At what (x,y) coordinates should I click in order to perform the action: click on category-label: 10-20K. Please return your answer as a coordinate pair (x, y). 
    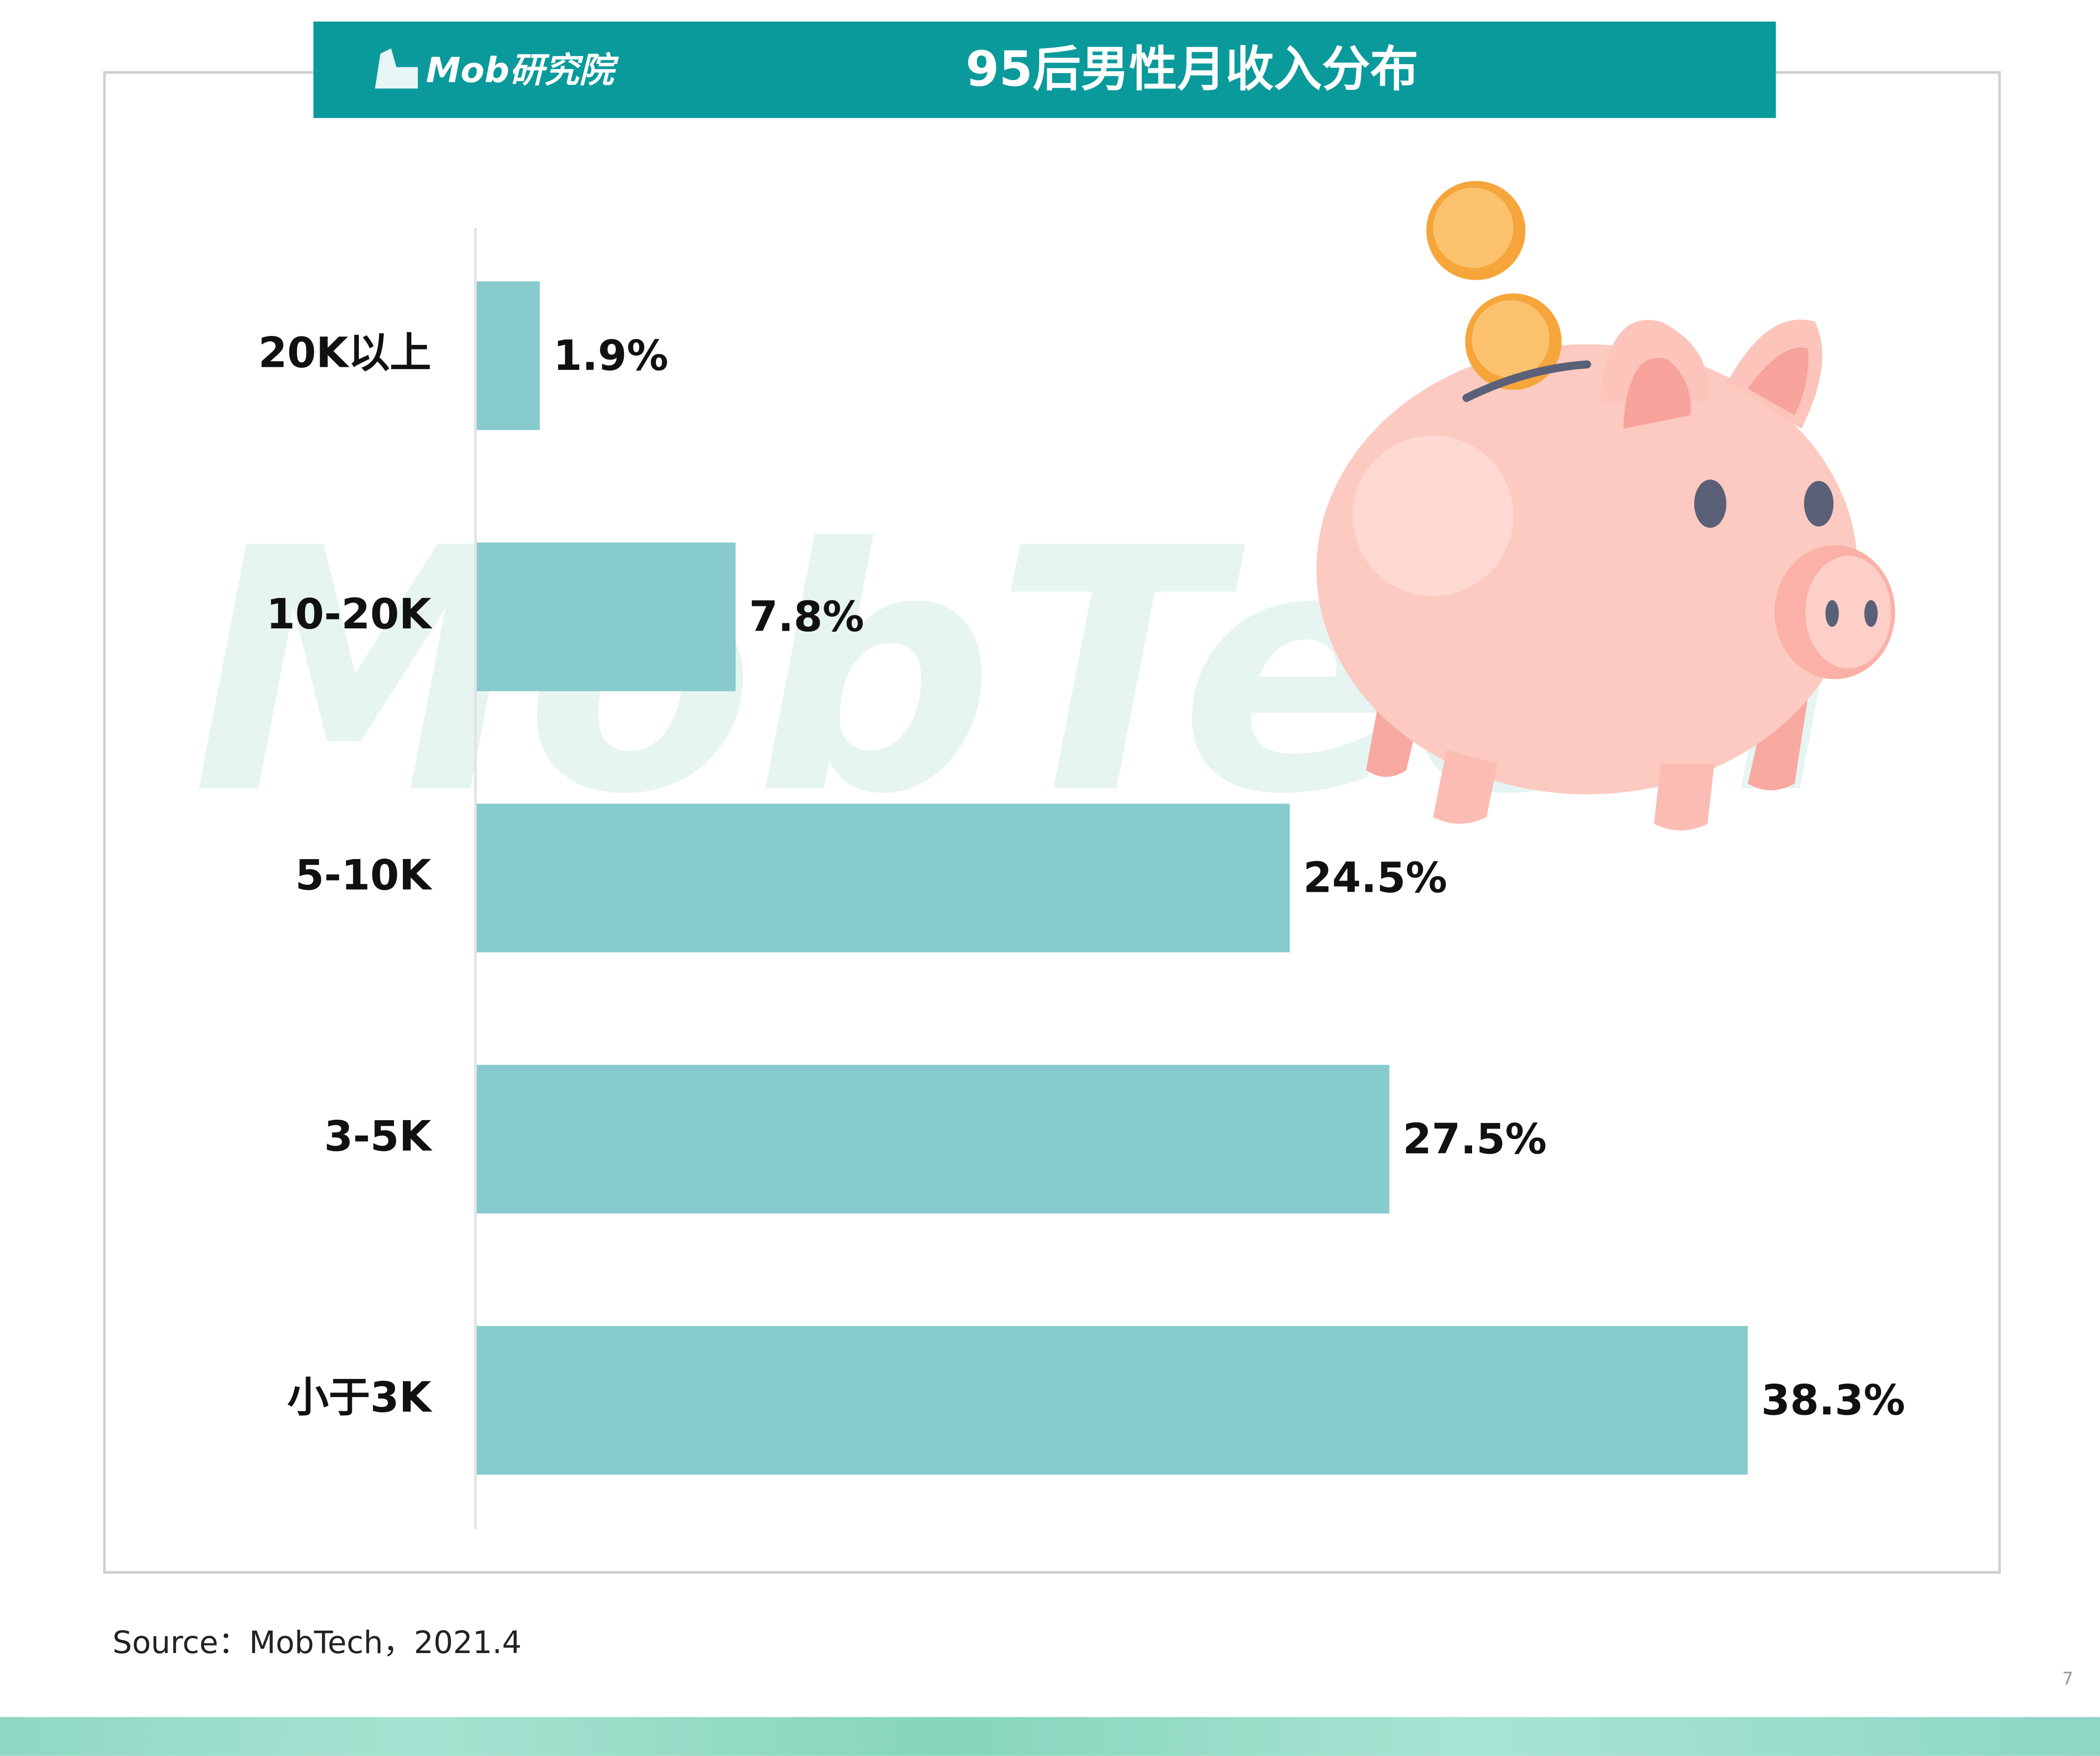
    Looking at the image, I should click on (349, 614).